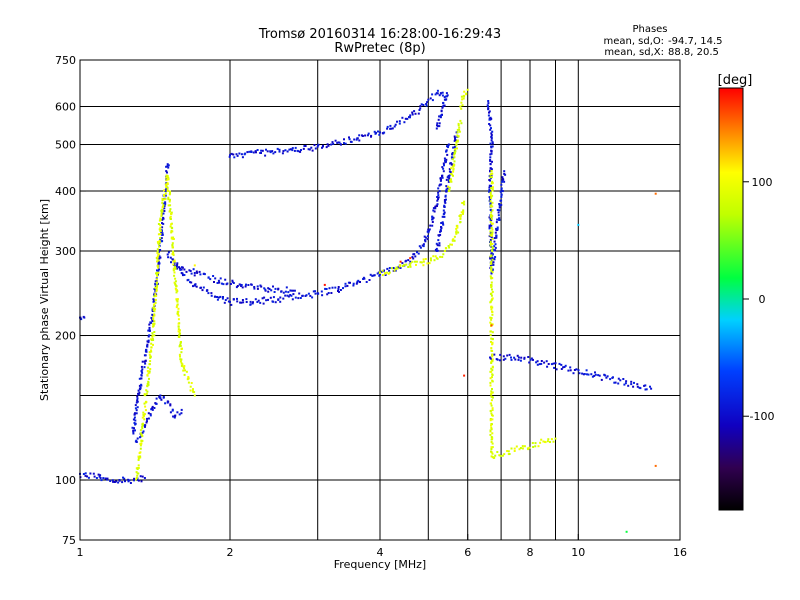 The image size is (800, 600). What do you see at coordinates (65, 107) in the screenshot?
I see `y-tick-label: 600` at bounding box center [65, 107].